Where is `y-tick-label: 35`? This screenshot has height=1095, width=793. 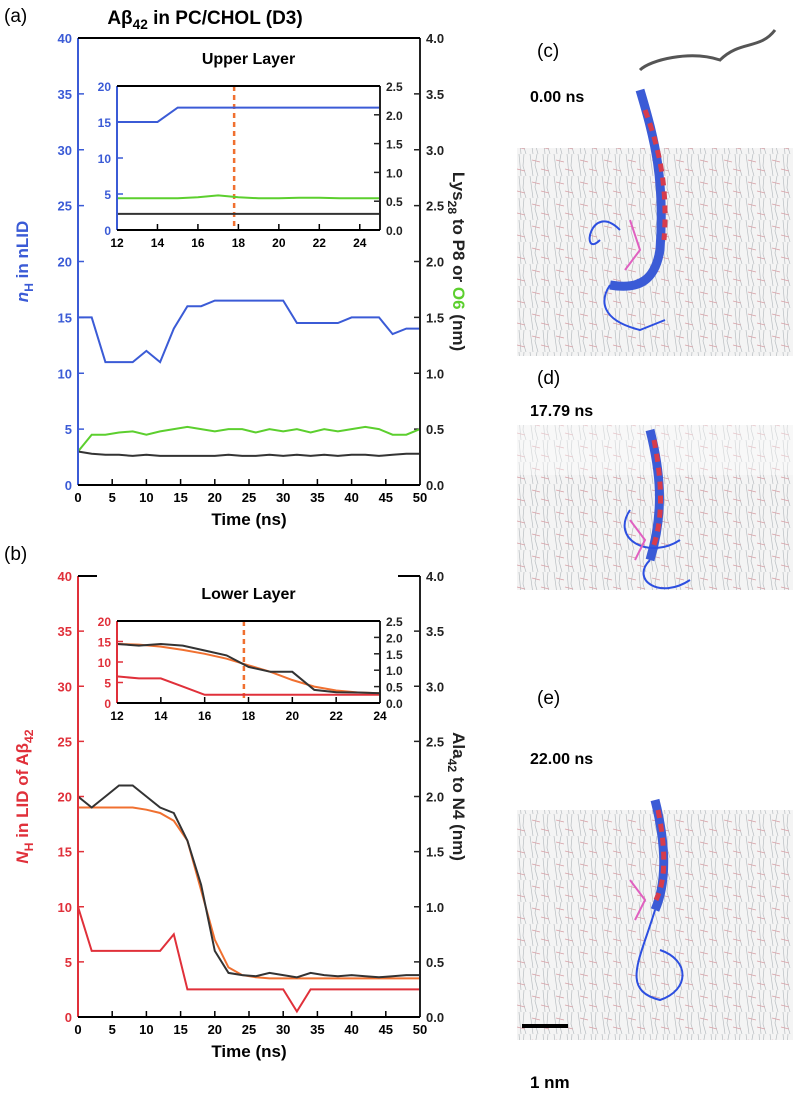
y-tick-label: 35 is located at coordinates (65, 631).